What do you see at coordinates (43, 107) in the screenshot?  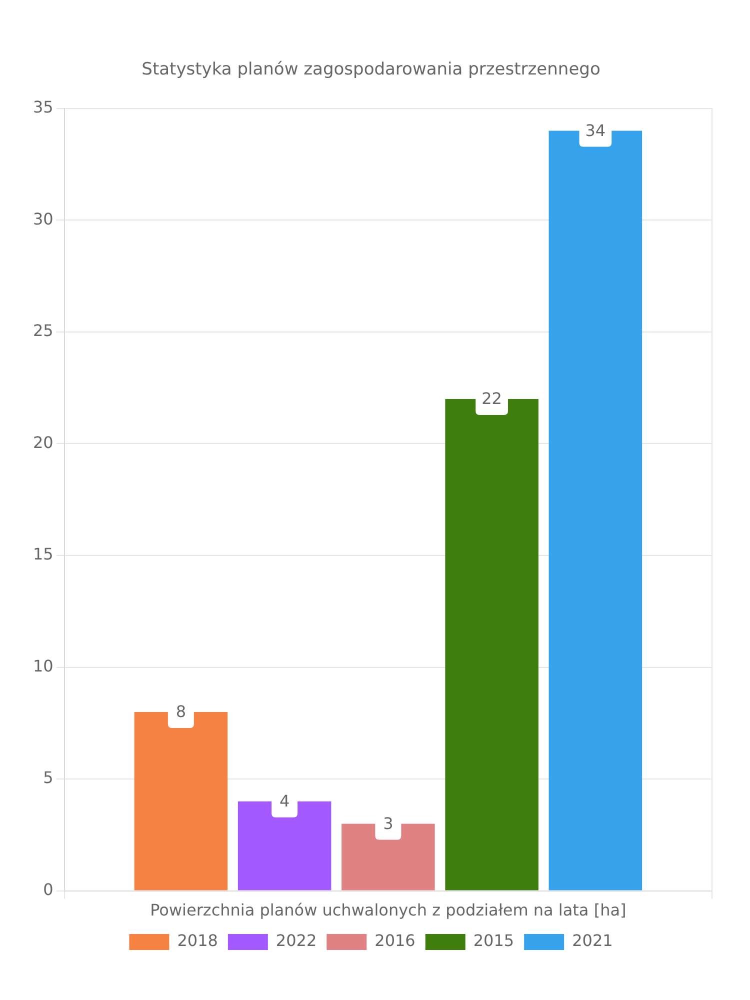 I see `y-tick-label: 35` at bounding box center [43, 107].